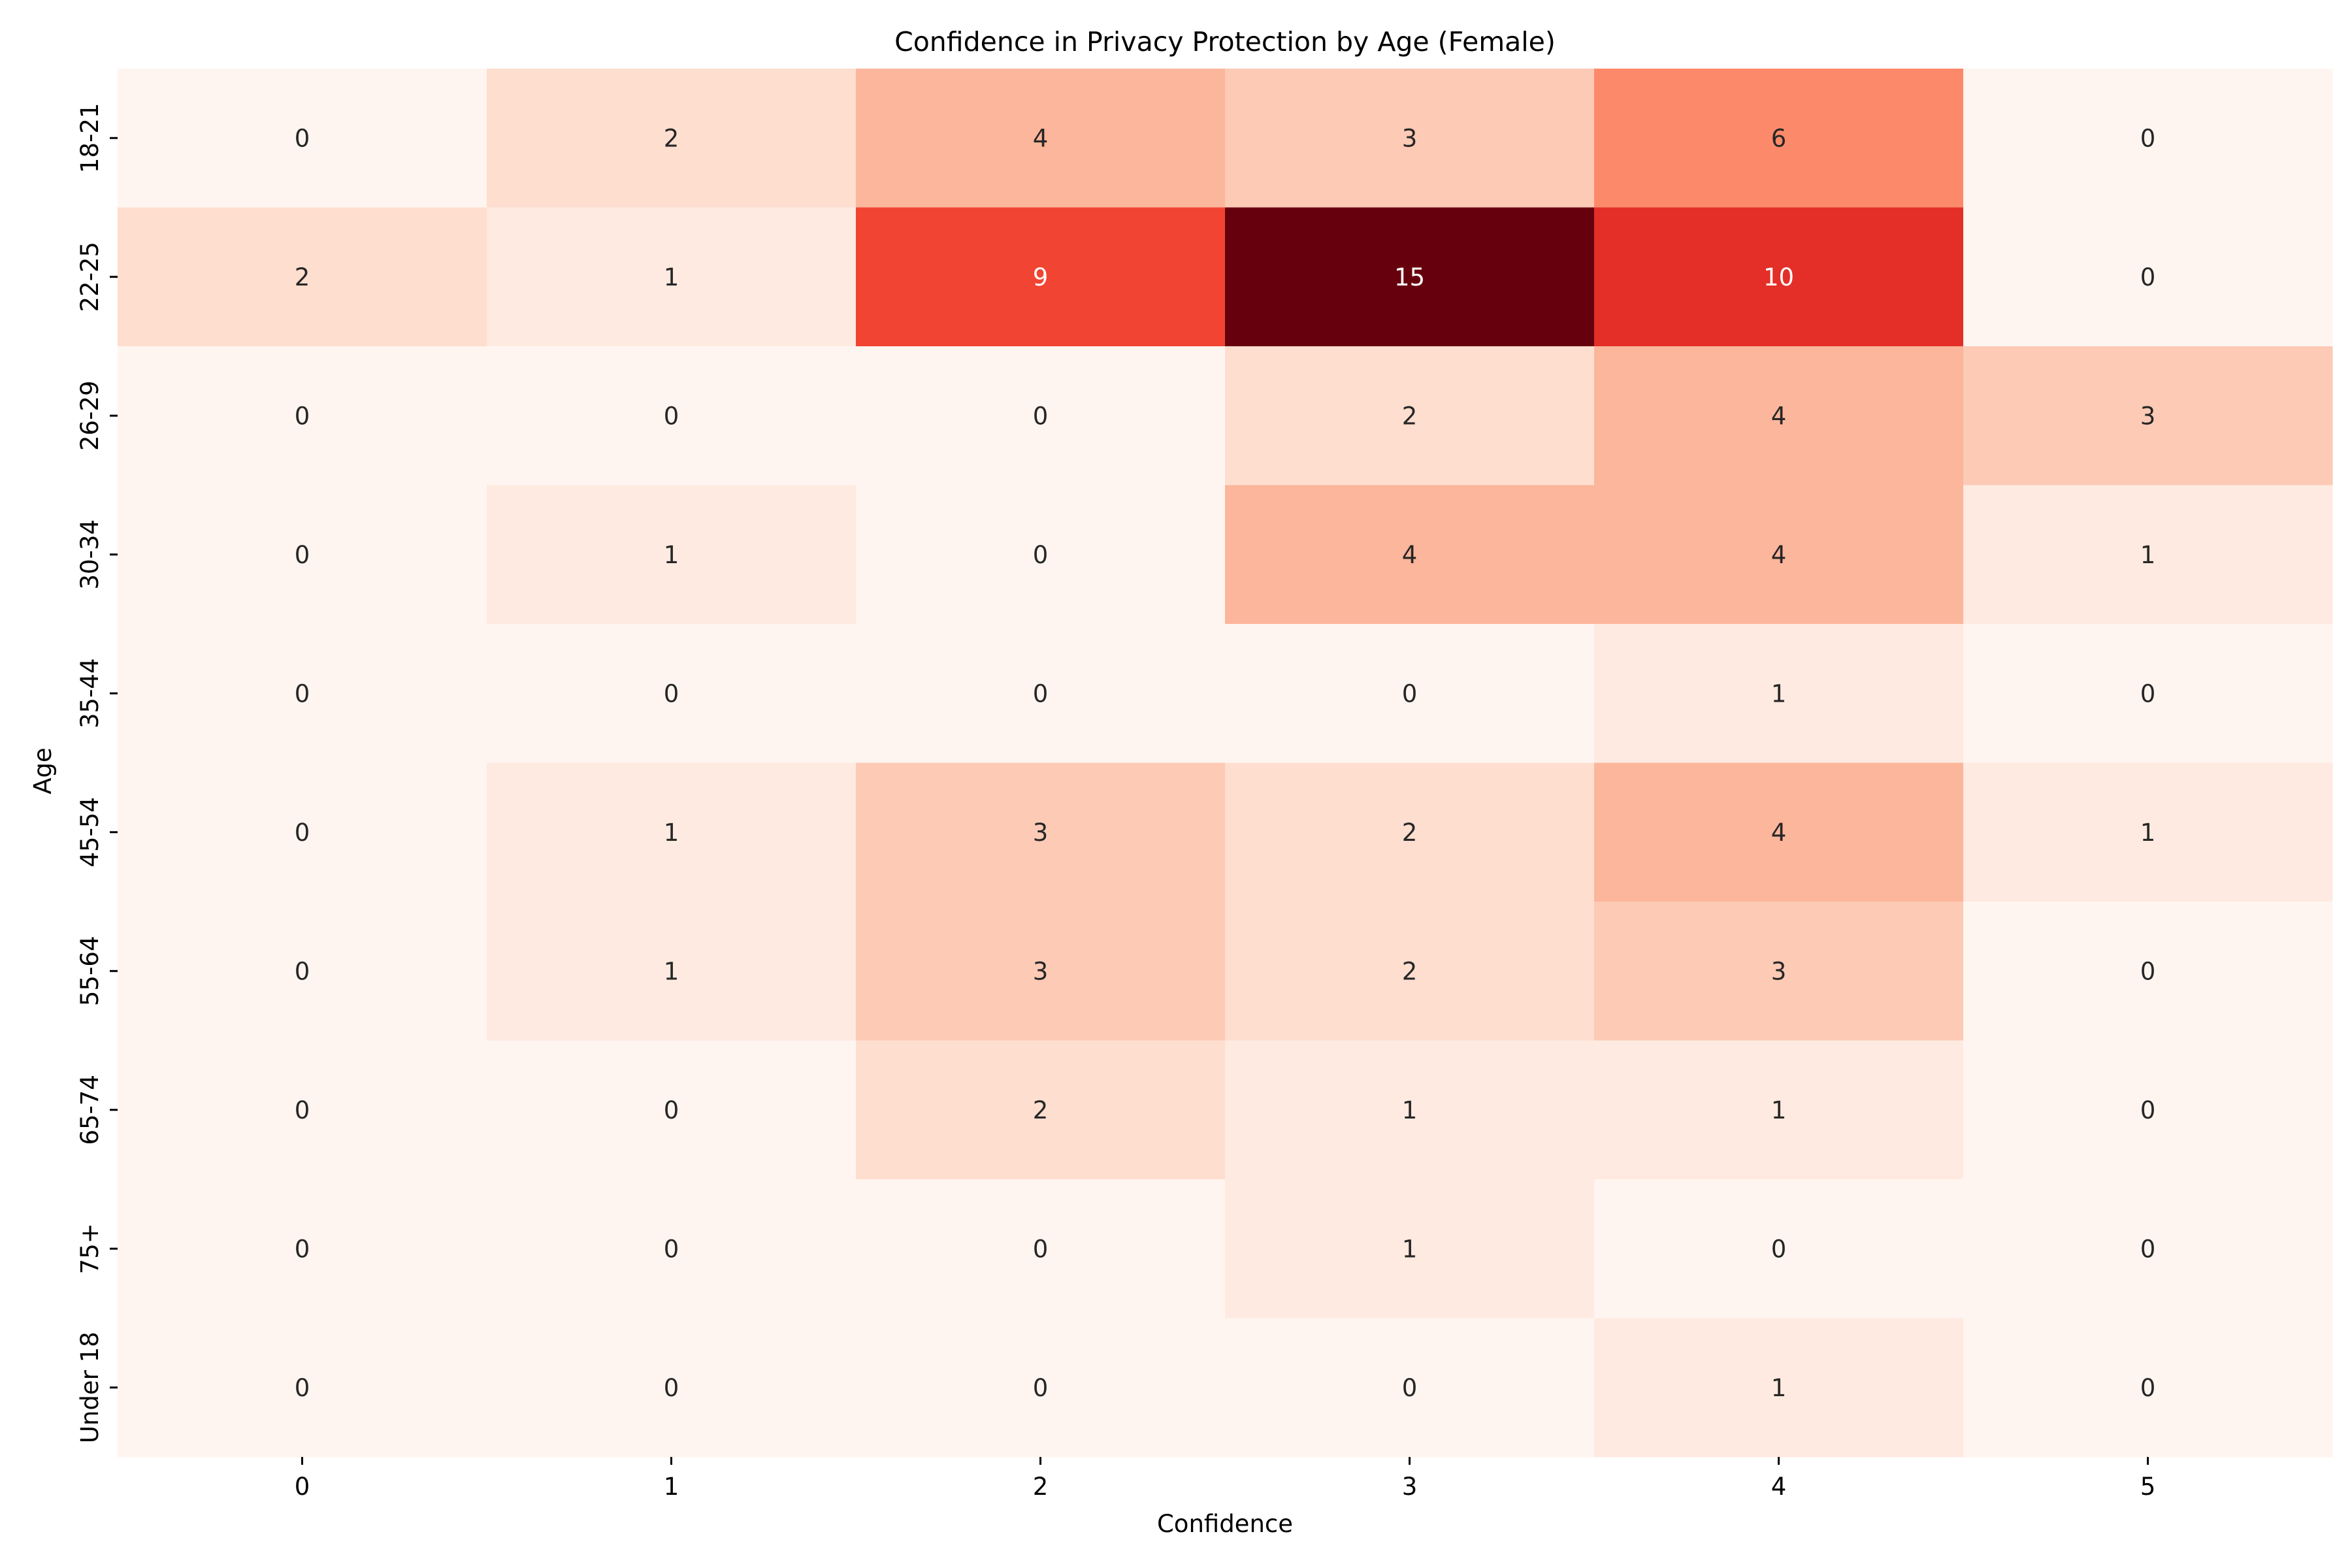  Describe the element at coordinates (1041, 1487) in the screenshot. I see `x-tick-label: 2` at that location.